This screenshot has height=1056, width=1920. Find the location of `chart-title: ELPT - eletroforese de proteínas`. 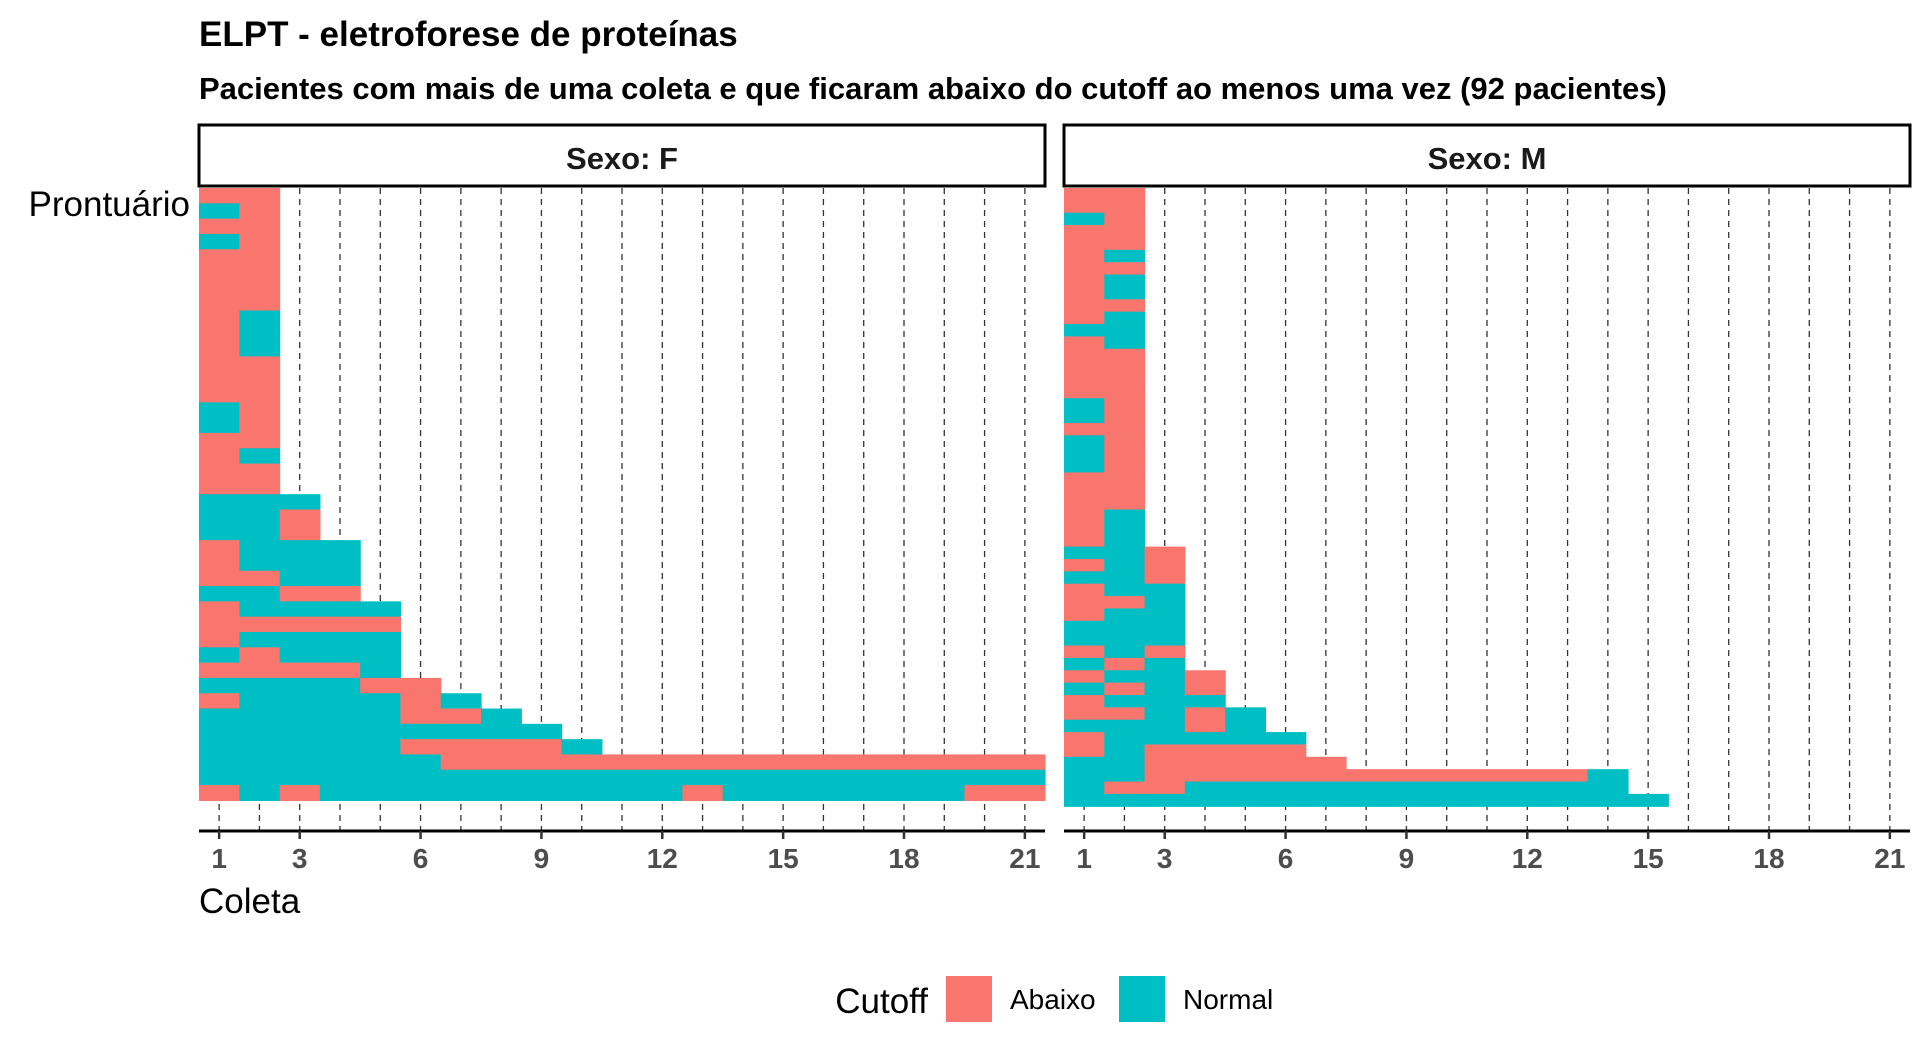

chart-title: ELPT - eletroforese de proteínas is located at coordinates (468, 34).